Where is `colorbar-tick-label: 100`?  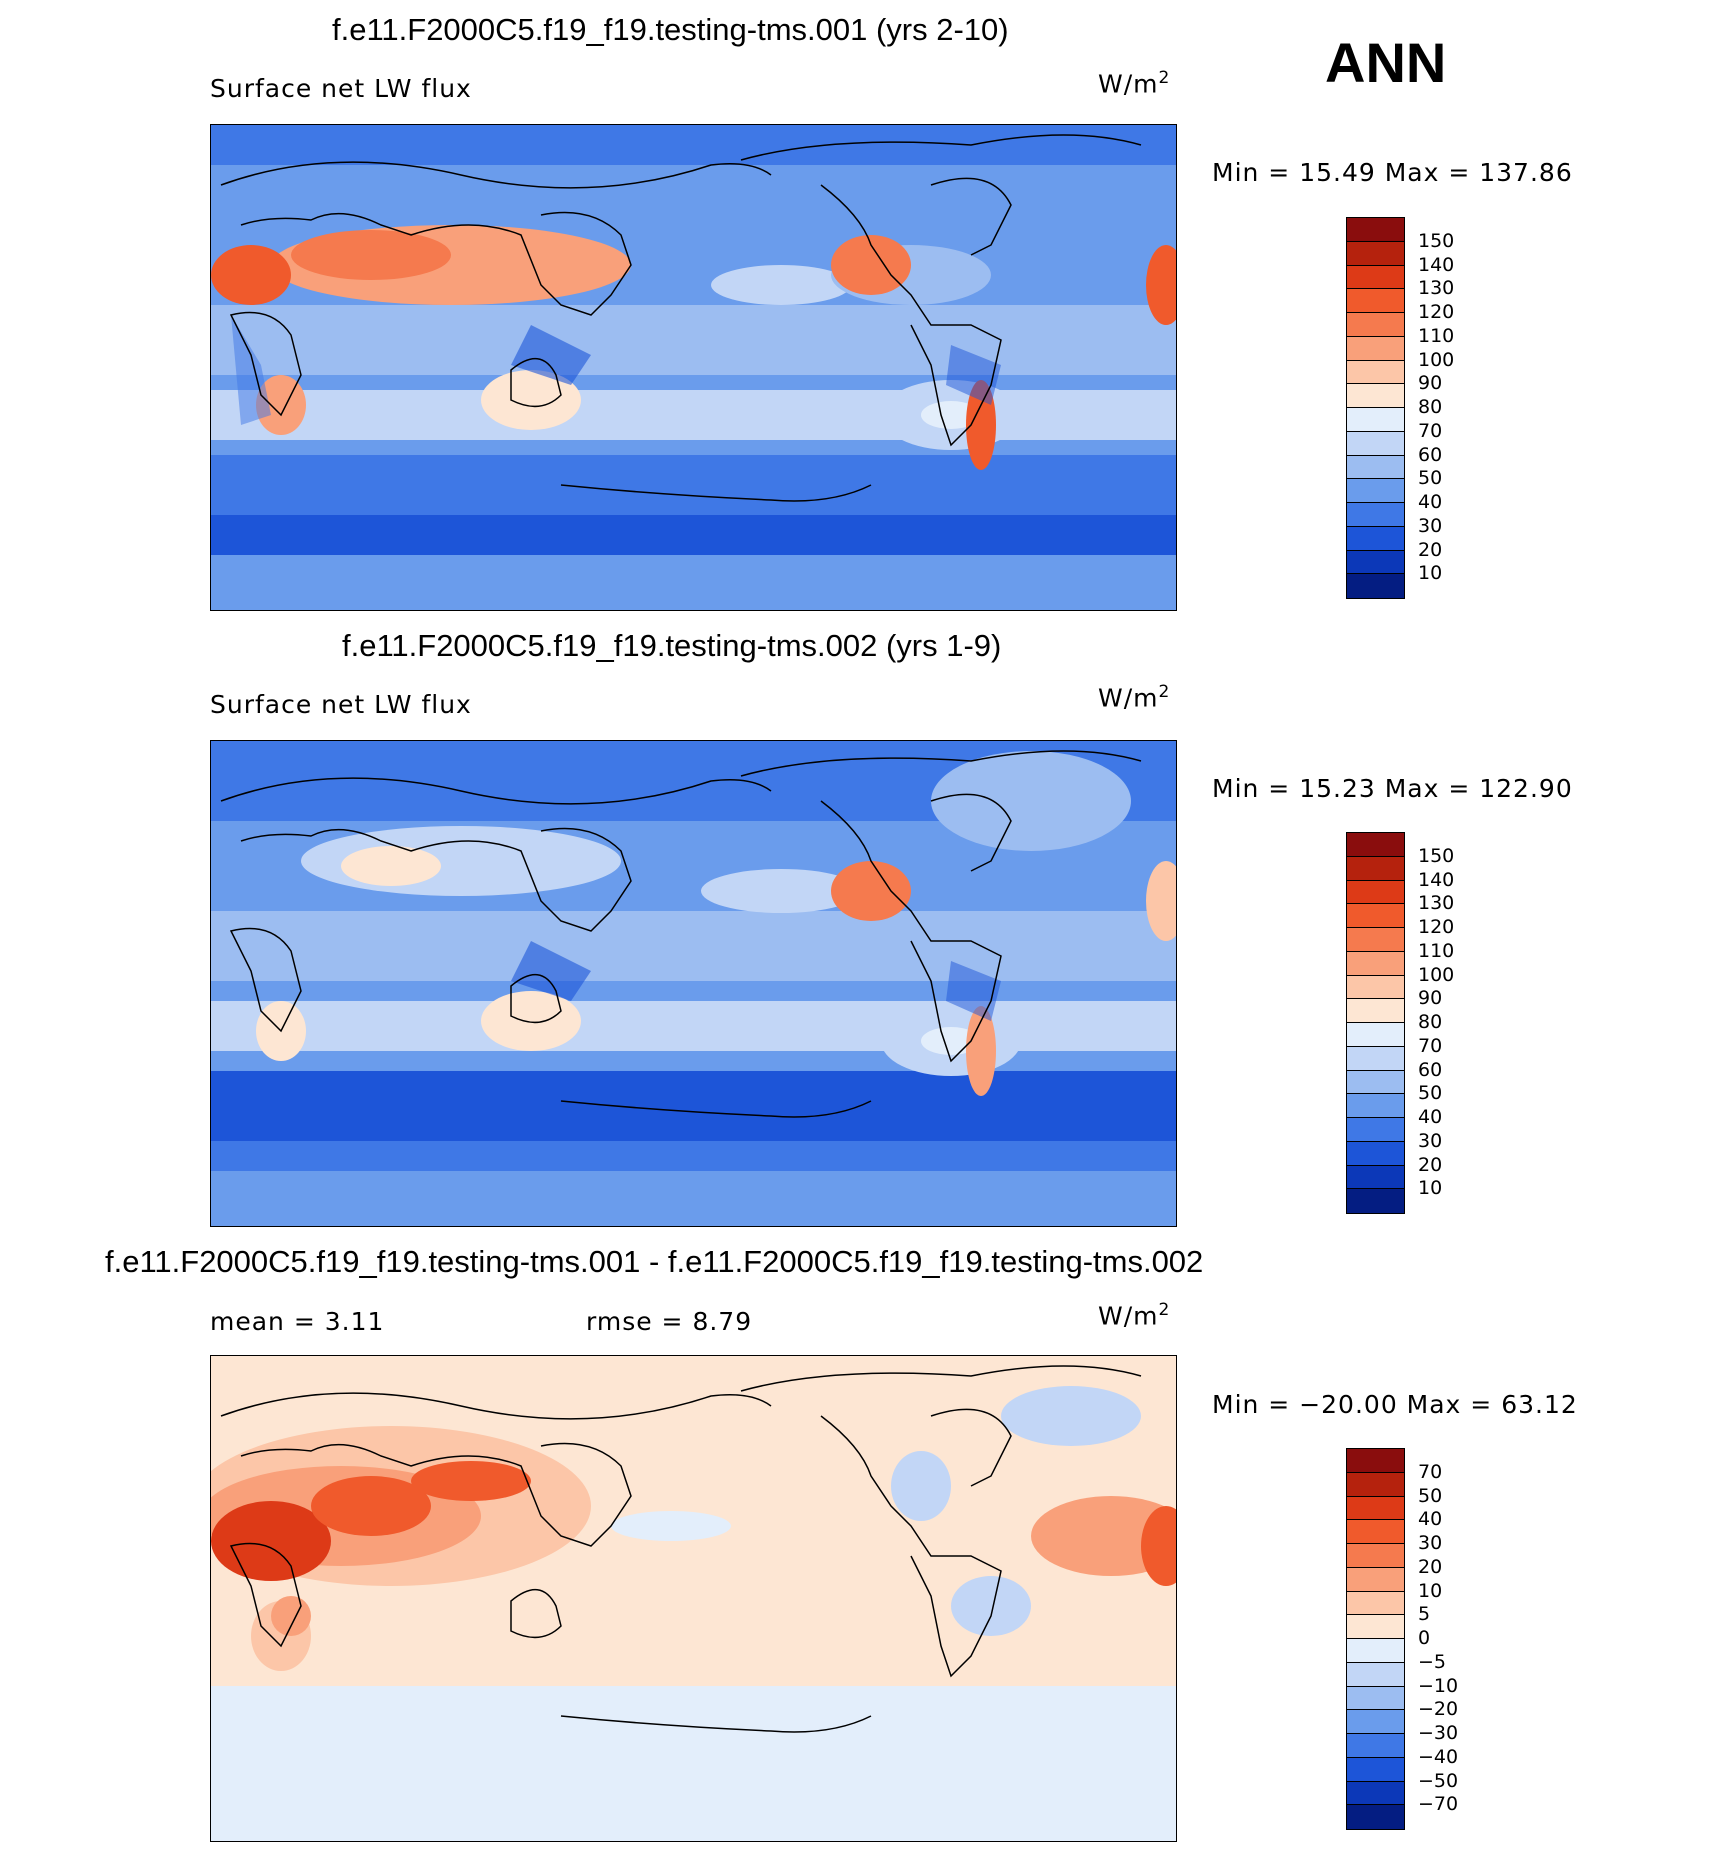 colorbar-tick-label: 100 is located at coordinates (1436, 359).